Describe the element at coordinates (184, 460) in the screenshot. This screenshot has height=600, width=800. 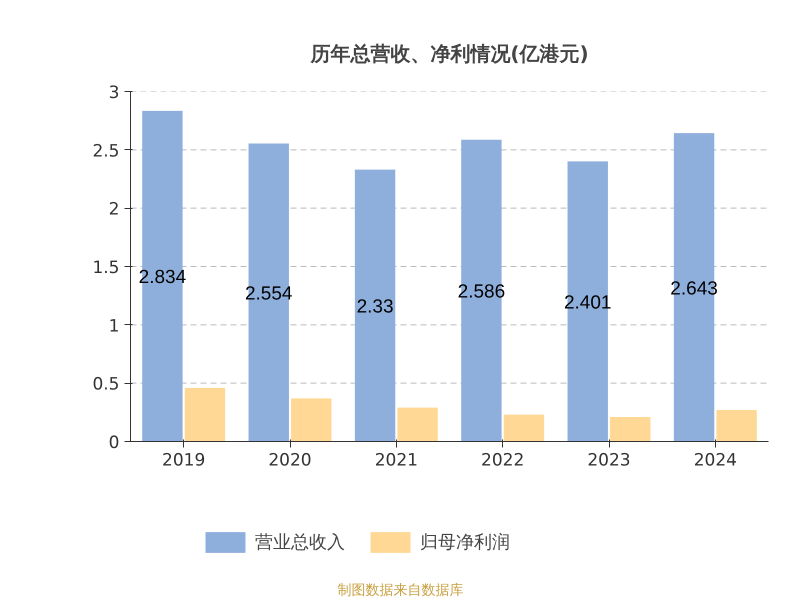
I see `x-tick-label: 2019` at that location.